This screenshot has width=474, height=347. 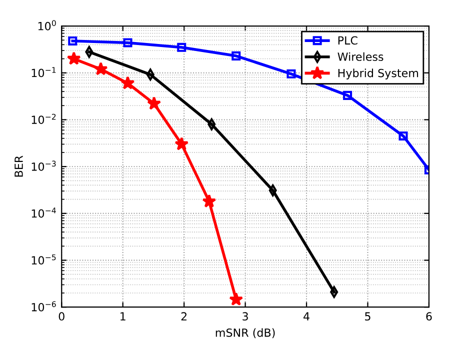 I want to click on legend-label: PLC, so click(x=348, y=40).